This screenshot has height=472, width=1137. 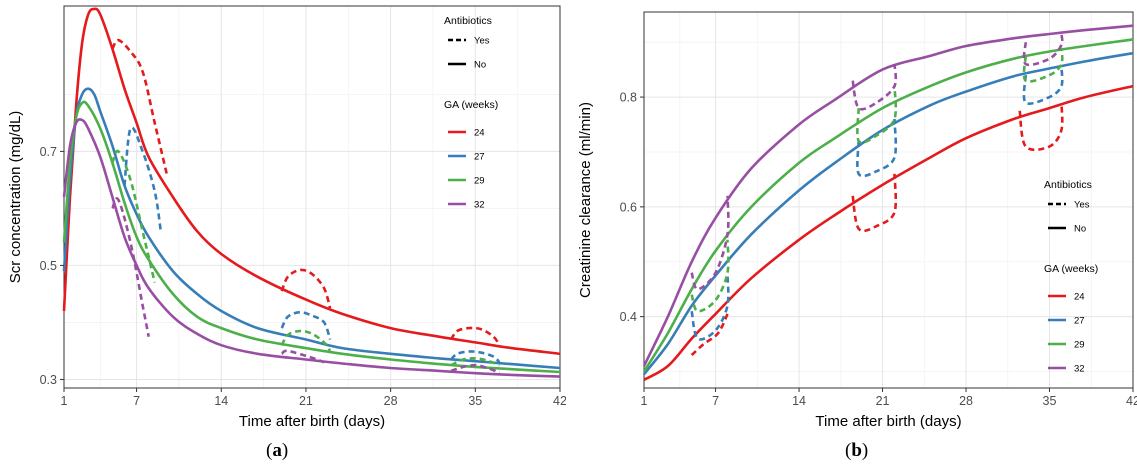 What do you see at coordinates (277, 450) in the screenshot?
I see `caption-a: (a)` at bounding box center [277, 450].